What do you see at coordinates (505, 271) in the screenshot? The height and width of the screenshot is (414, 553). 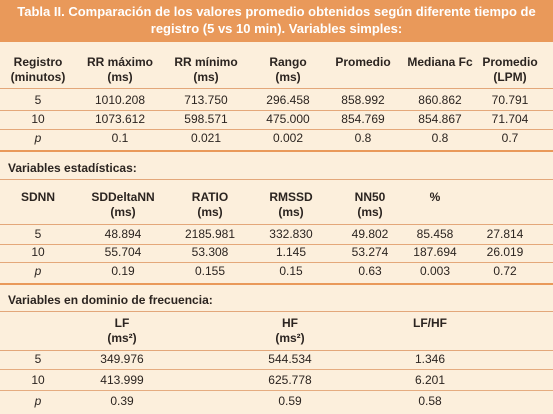 I see `cell: 0.72` at bounding box center [505, 271].